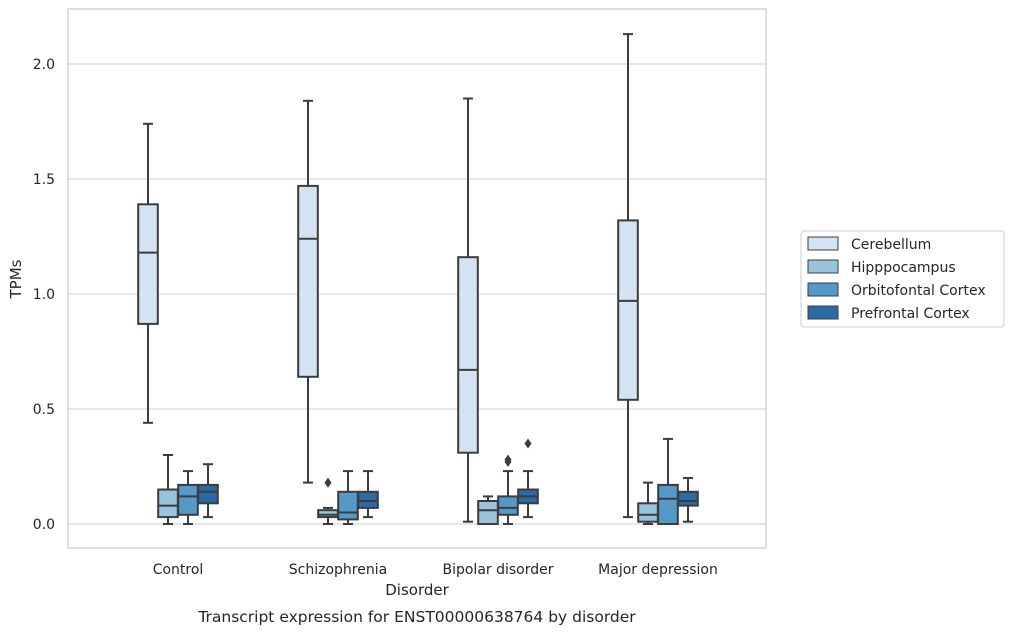 Image resolution: width=1014 pixels, height=634 pixels. I want to click on x-axis-label: Disorder, so click(417, 590).